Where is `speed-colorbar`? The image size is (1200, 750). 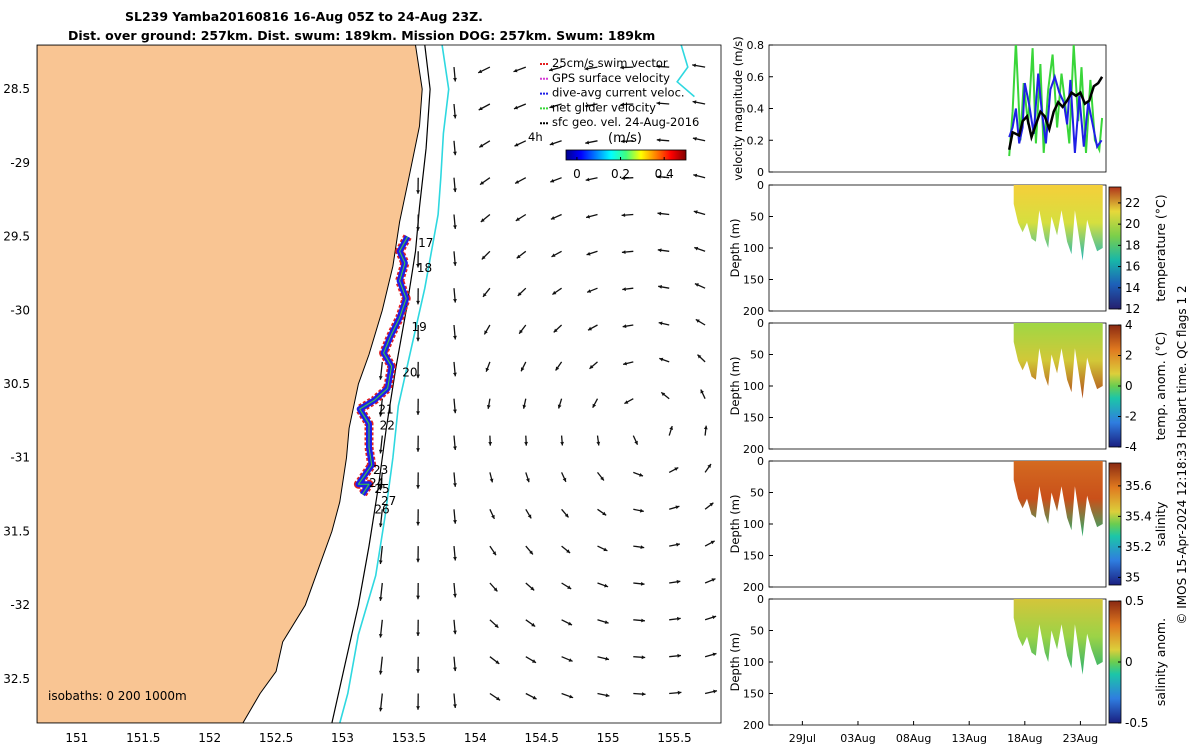 speed-colorbar is located at coordinates (626, 155).